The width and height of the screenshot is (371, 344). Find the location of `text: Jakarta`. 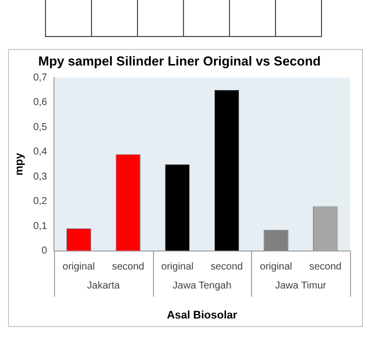

text: Jakarta is located at coordinates (103, 286).